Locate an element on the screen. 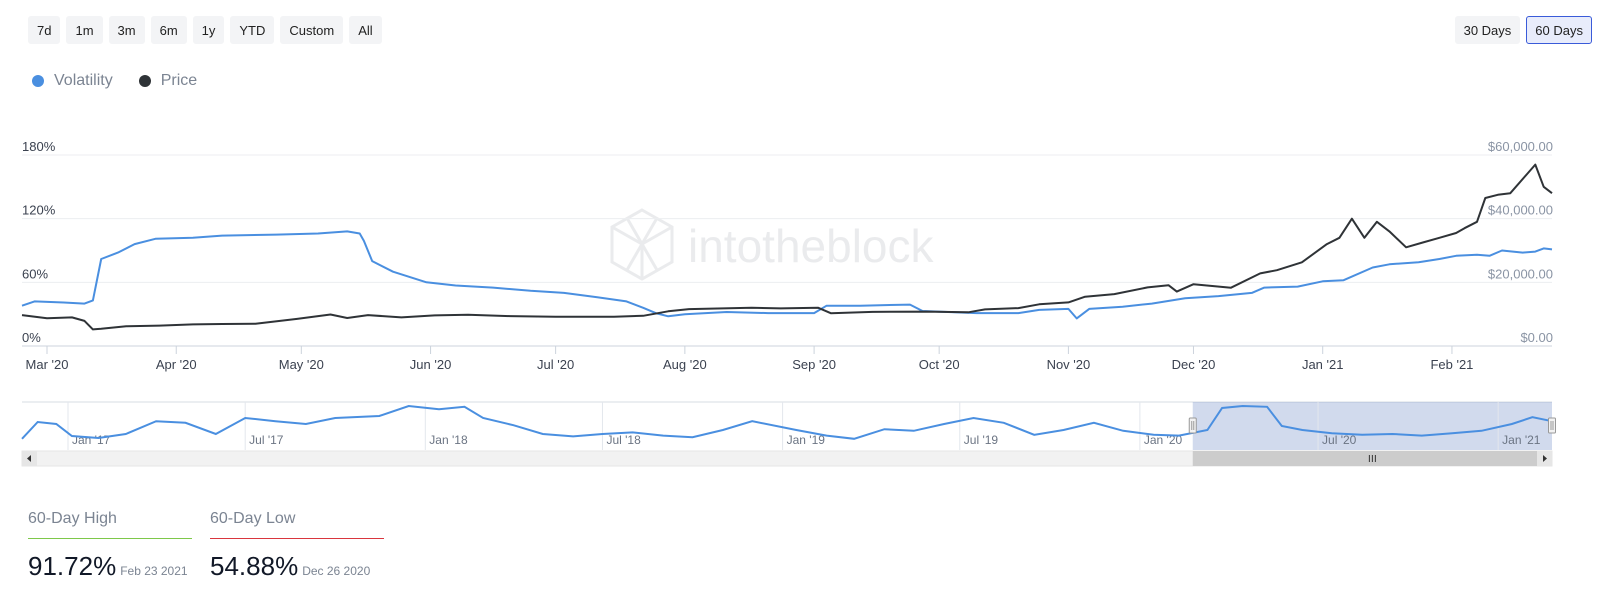 Image resolution: width=1600 pixels, height=611 pixels. legend-label-price: Price is located at coordinates (179, 80).